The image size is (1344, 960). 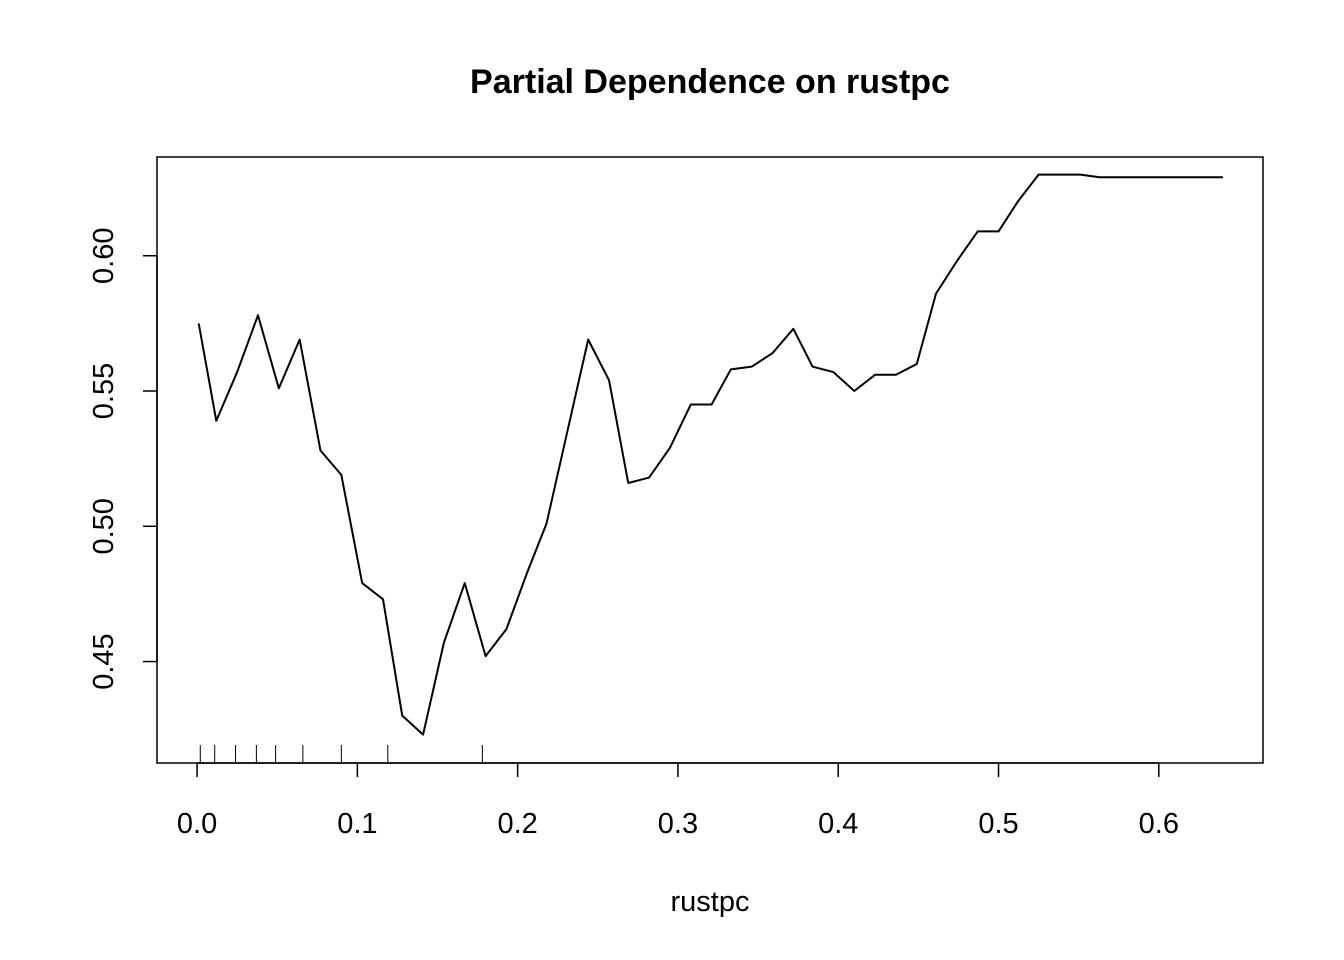 I want to click on chart-title: Partial Dependence on rustpc, so click(x=710, y=82).